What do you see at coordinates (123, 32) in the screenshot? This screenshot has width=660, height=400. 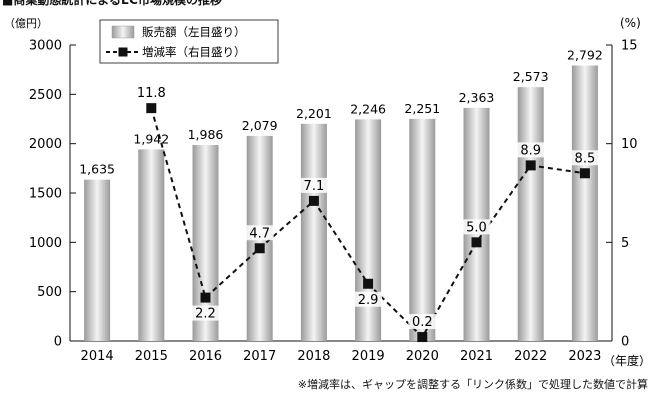 I see `legend-bar-swatch` at bounding box center [123, 32].